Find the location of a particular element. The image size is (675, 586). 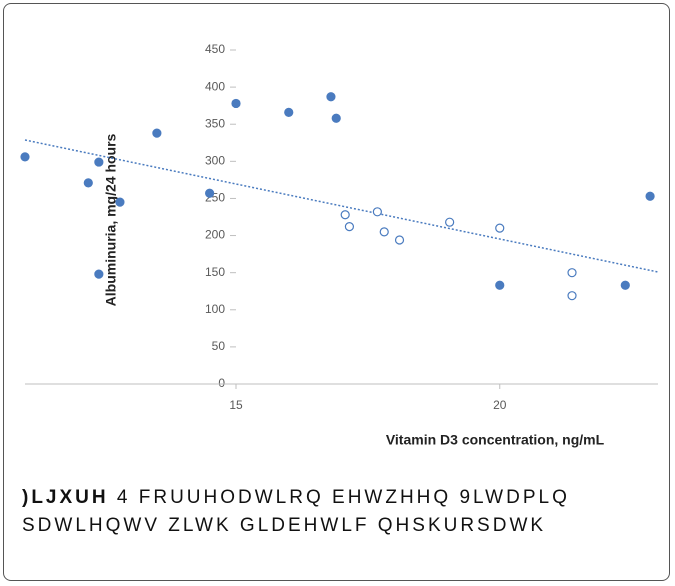

y-tick-label: 0 is located at coordinates (221, 383).